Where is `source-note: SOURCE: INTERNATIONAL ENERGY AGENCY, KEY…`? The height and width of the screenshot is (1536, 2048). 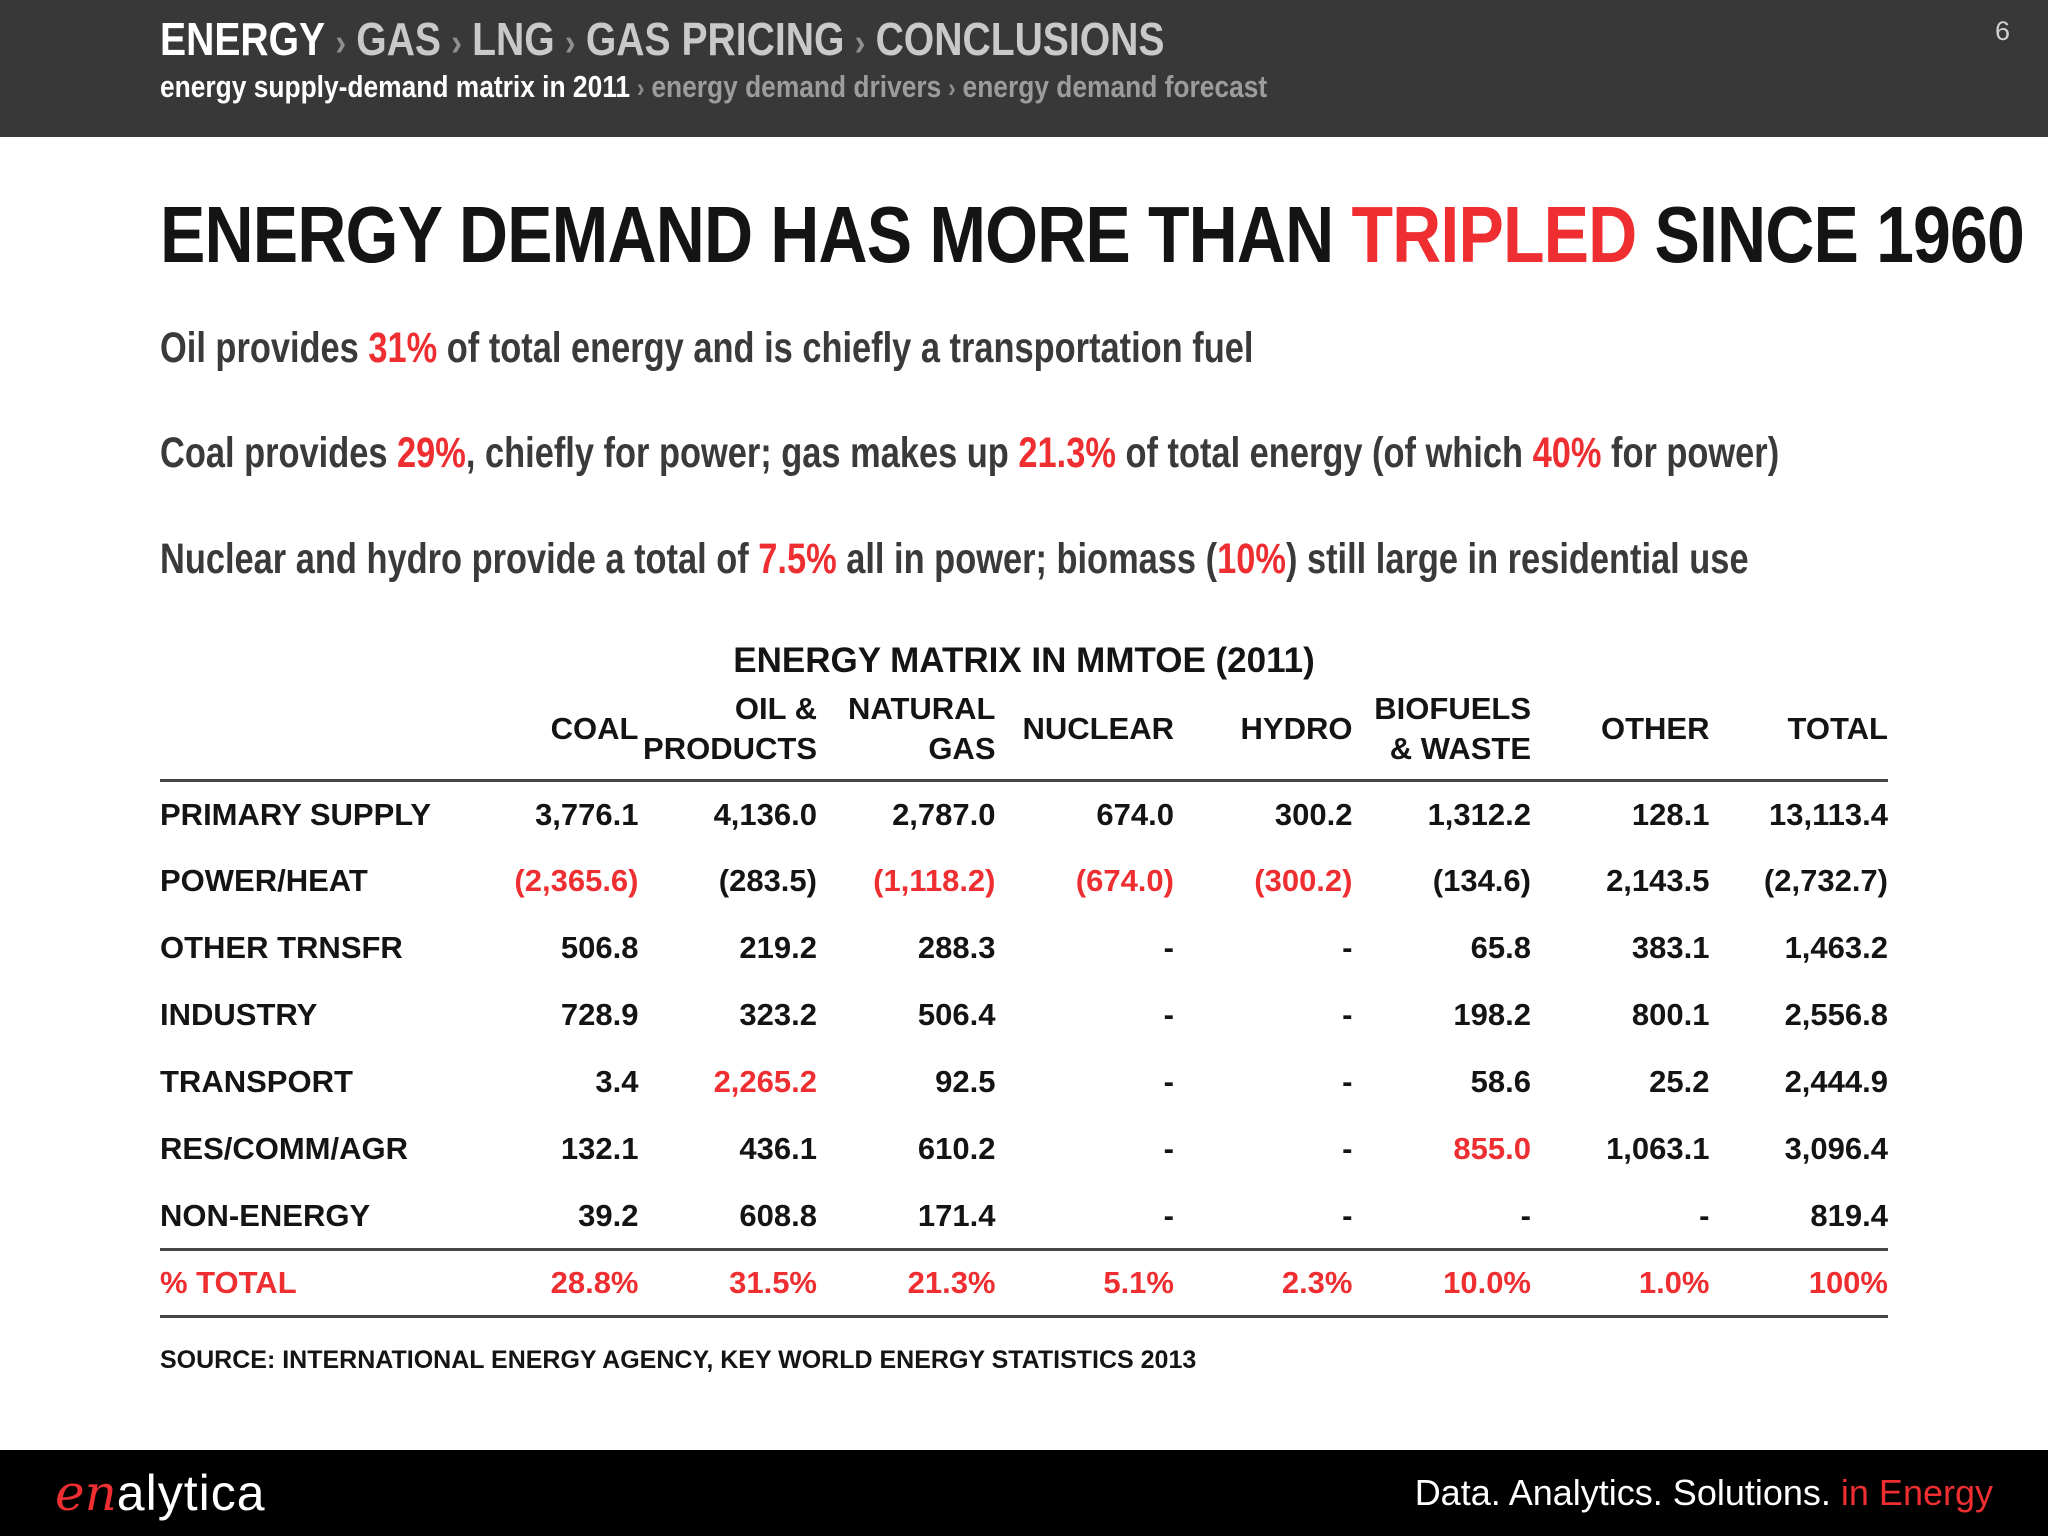 source-note: SOURCE: INTERNATIONAL ENERGY AGENCY, KEY… is located at coordinates (678, 1360).